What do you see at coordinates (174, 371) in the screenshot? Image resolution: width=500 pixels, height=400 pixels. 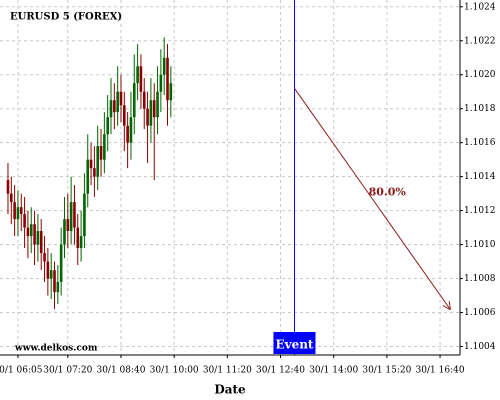 I see `x-tick-label: 30/1 10:00` at bounding box center [174, 371].